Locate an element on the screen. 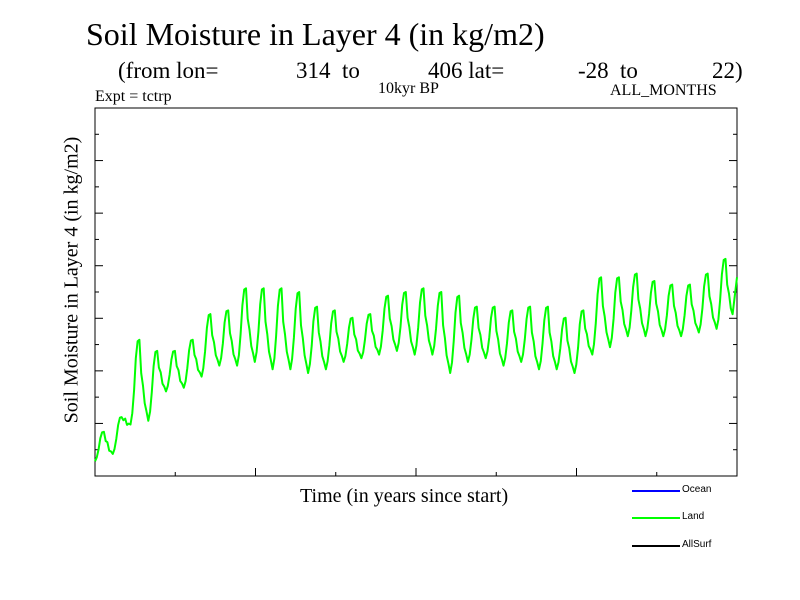 The width and height of the screenshot is (800, 600). subtitle-to-1: to is located at coordinates (351, 70).